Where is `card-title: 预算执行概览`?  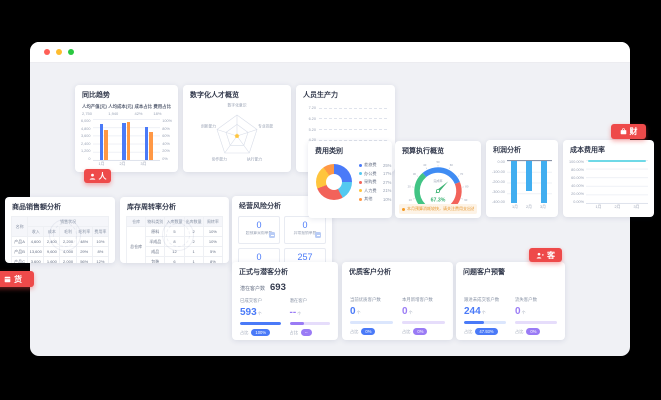 card-title: 预算执行概览 is located at coordinates (423, 151).